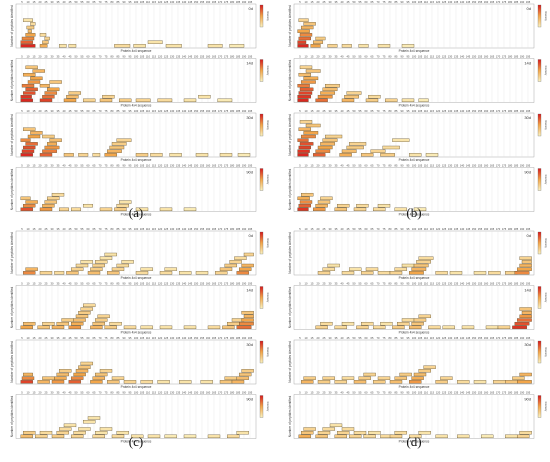 The height and width of the screenshot is (462, 550). Describe the element at coordinates (527, 399) in the screenshot. I see `time-point-label: 90d` at that location.